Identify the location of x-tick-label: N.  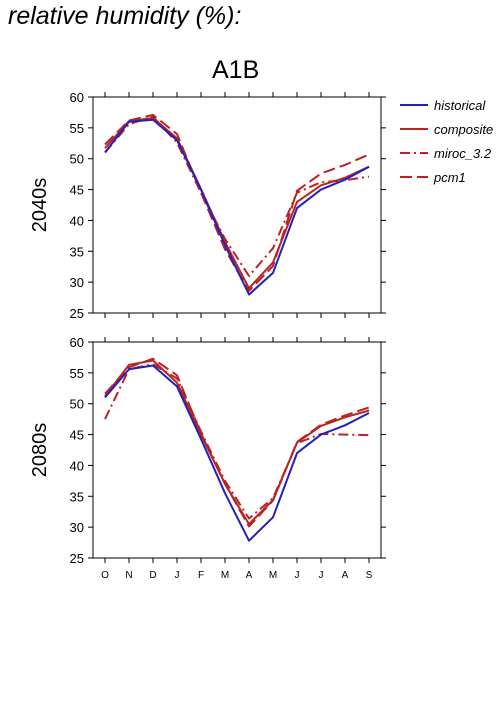
(128, 575).